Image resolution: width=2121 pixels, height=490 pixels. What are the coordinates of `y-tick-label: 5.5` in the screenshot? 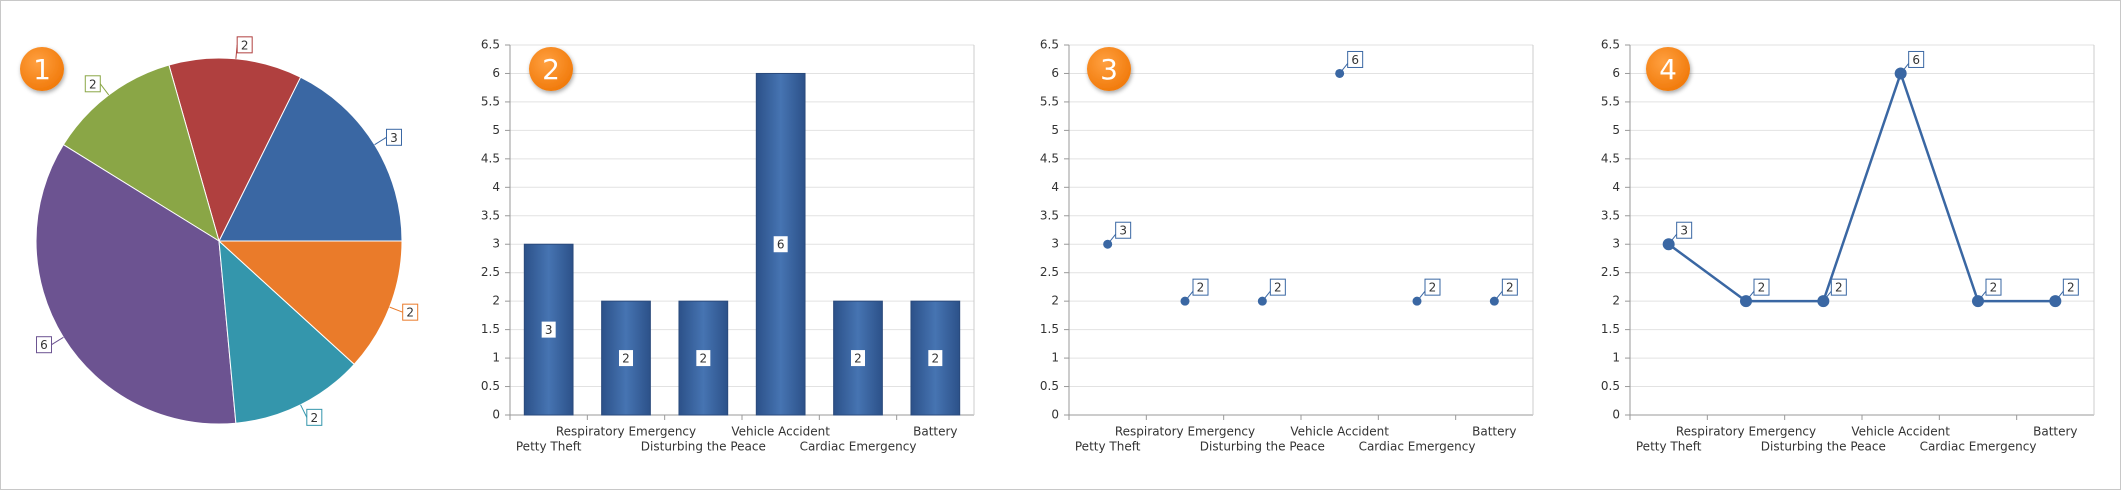 It's located at (490, 101).